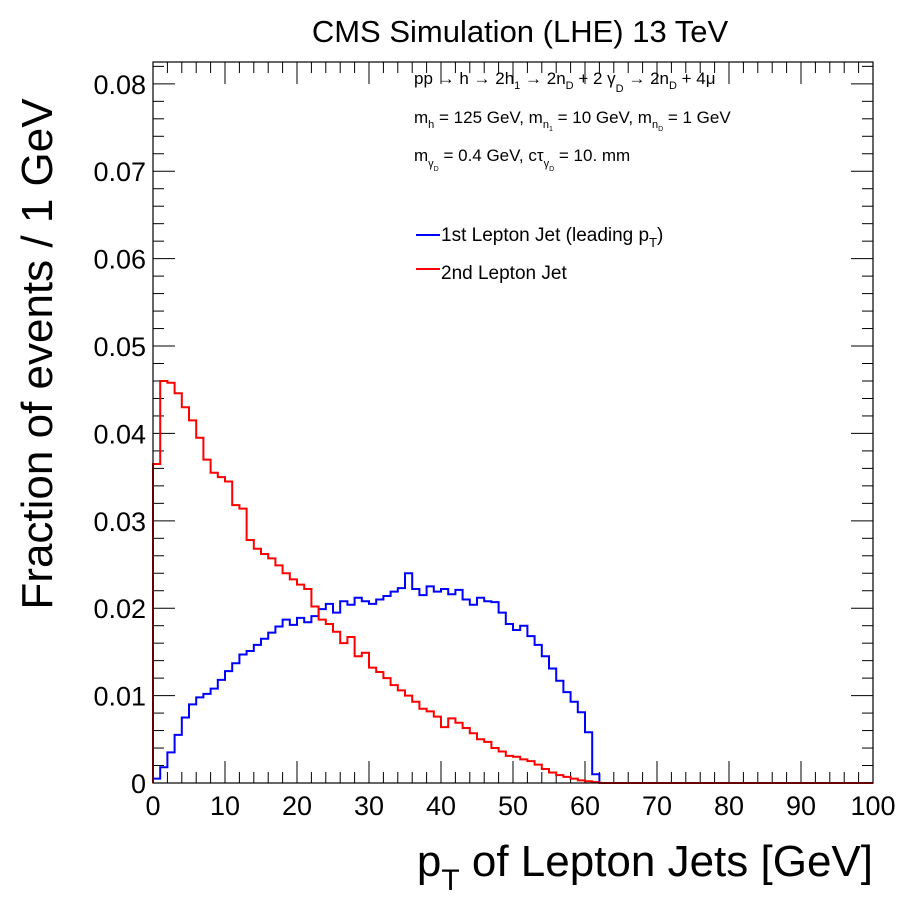  I want to click on y-tick-labels: 0 0.01 0.02 0.03 0.04 0.05 0.06 0.07 0.08, so click(119, 434).